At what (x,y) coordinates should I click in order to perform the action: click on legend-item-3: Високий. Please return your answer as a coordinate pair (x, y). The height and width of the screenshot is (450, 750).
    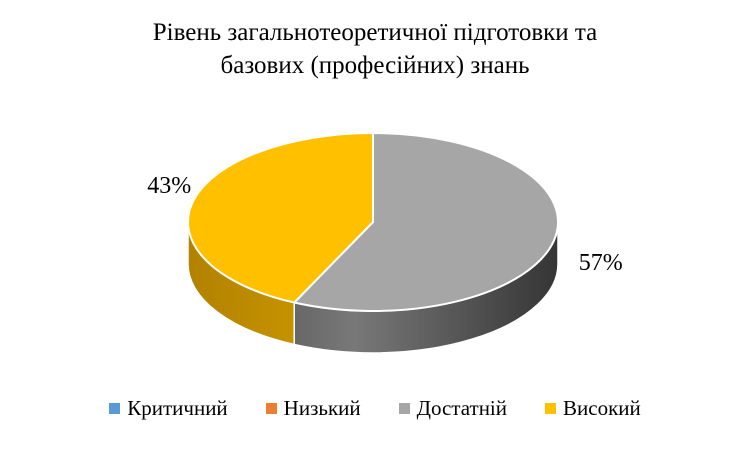
    Looking at the image, I should click on (593, 408).